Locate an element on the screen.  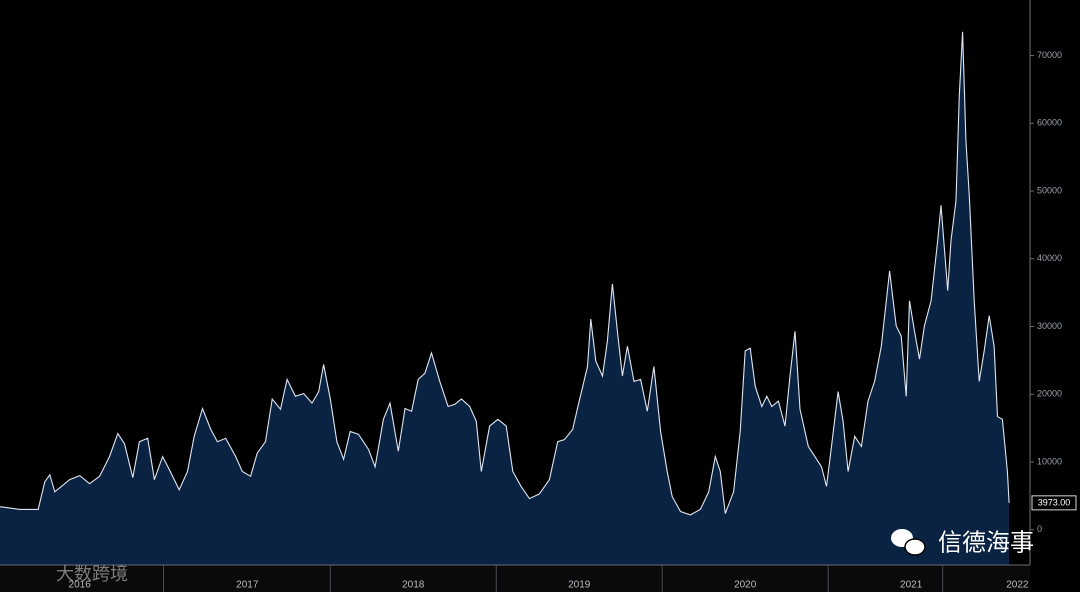
watermark: 信德海事 is located at coordinates (986, 542).